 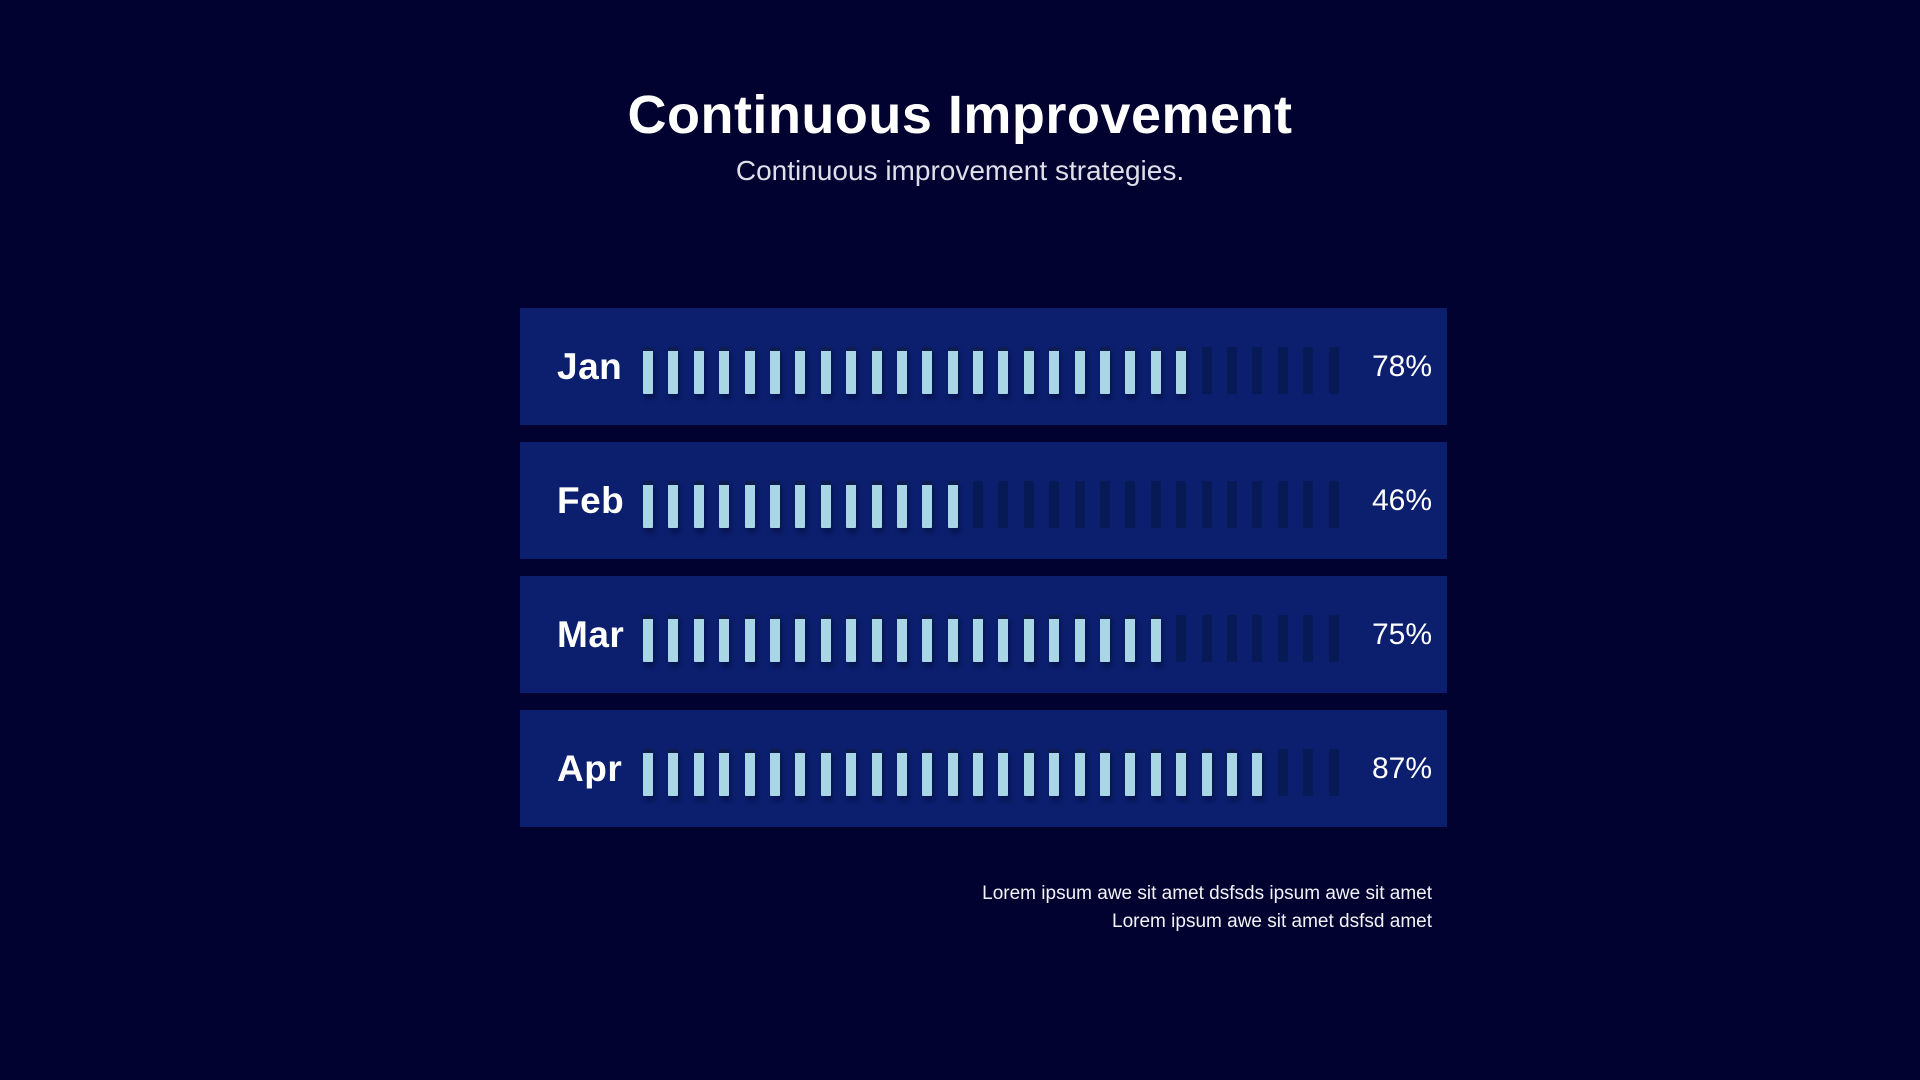 What do you see at coordinates (1272, 921) in the screenshot?
I see `footer-line-2: Lorem ipsum awe sit amet dsfsd amet` at bounding box center [1272, 921].